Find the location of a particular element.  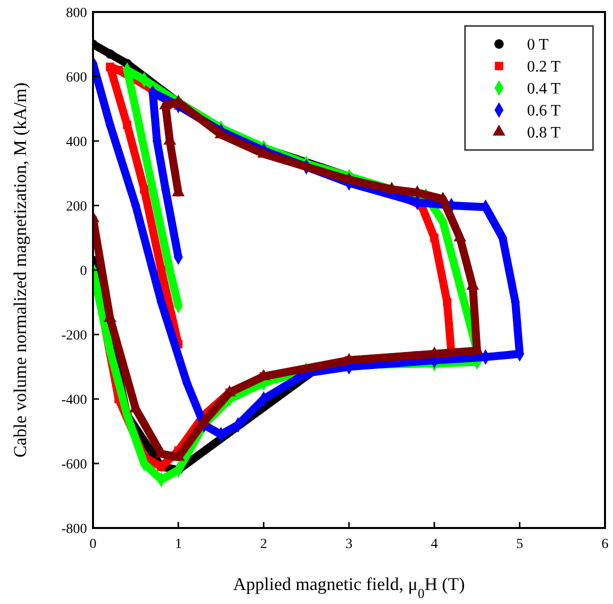

y-axis-title: Cable volume normalized magnetization, M (kA/m) is located at coordinates (20, 270).